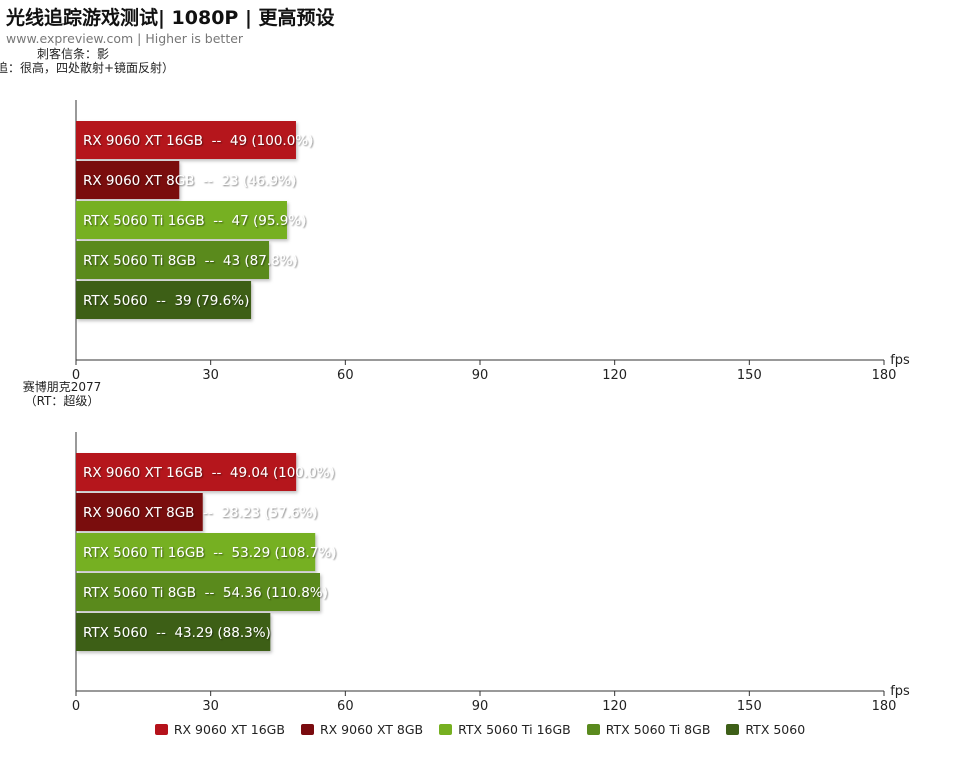 This screenshot has height=762, width=960. I want to click on legend-item: RX 9060 XT 16GB, so click(219, 729).